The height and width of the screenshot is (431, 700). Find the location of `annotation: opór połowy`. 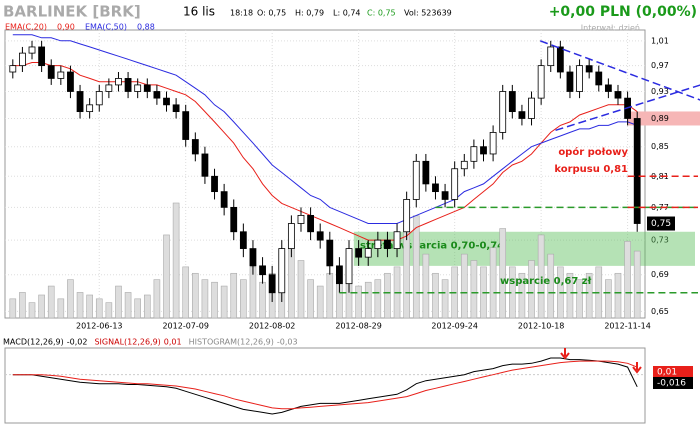

annotation: opór połowy is located at coordinates (593, 152).